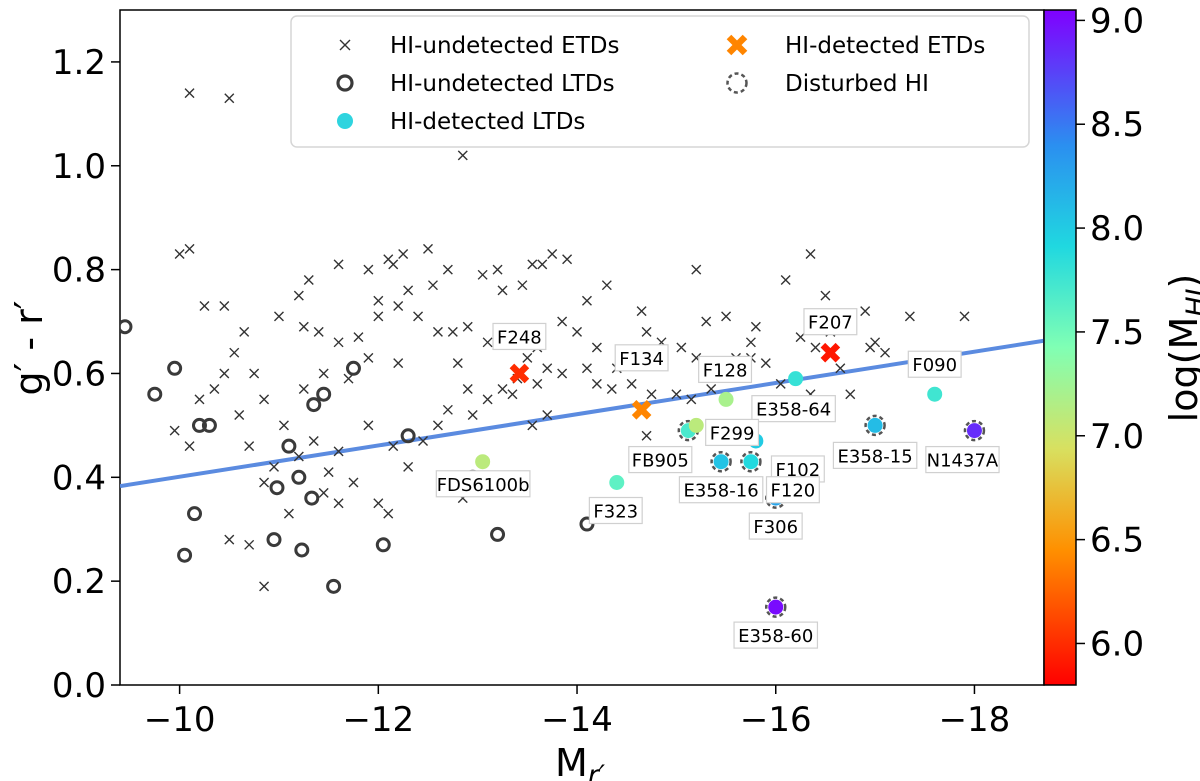 This screenshot has width=1200, height=781. What do you see at coordinates (793, 410) in the screenshot?
I see `annotation-label: E358-64` at bounding box center [793, 410].